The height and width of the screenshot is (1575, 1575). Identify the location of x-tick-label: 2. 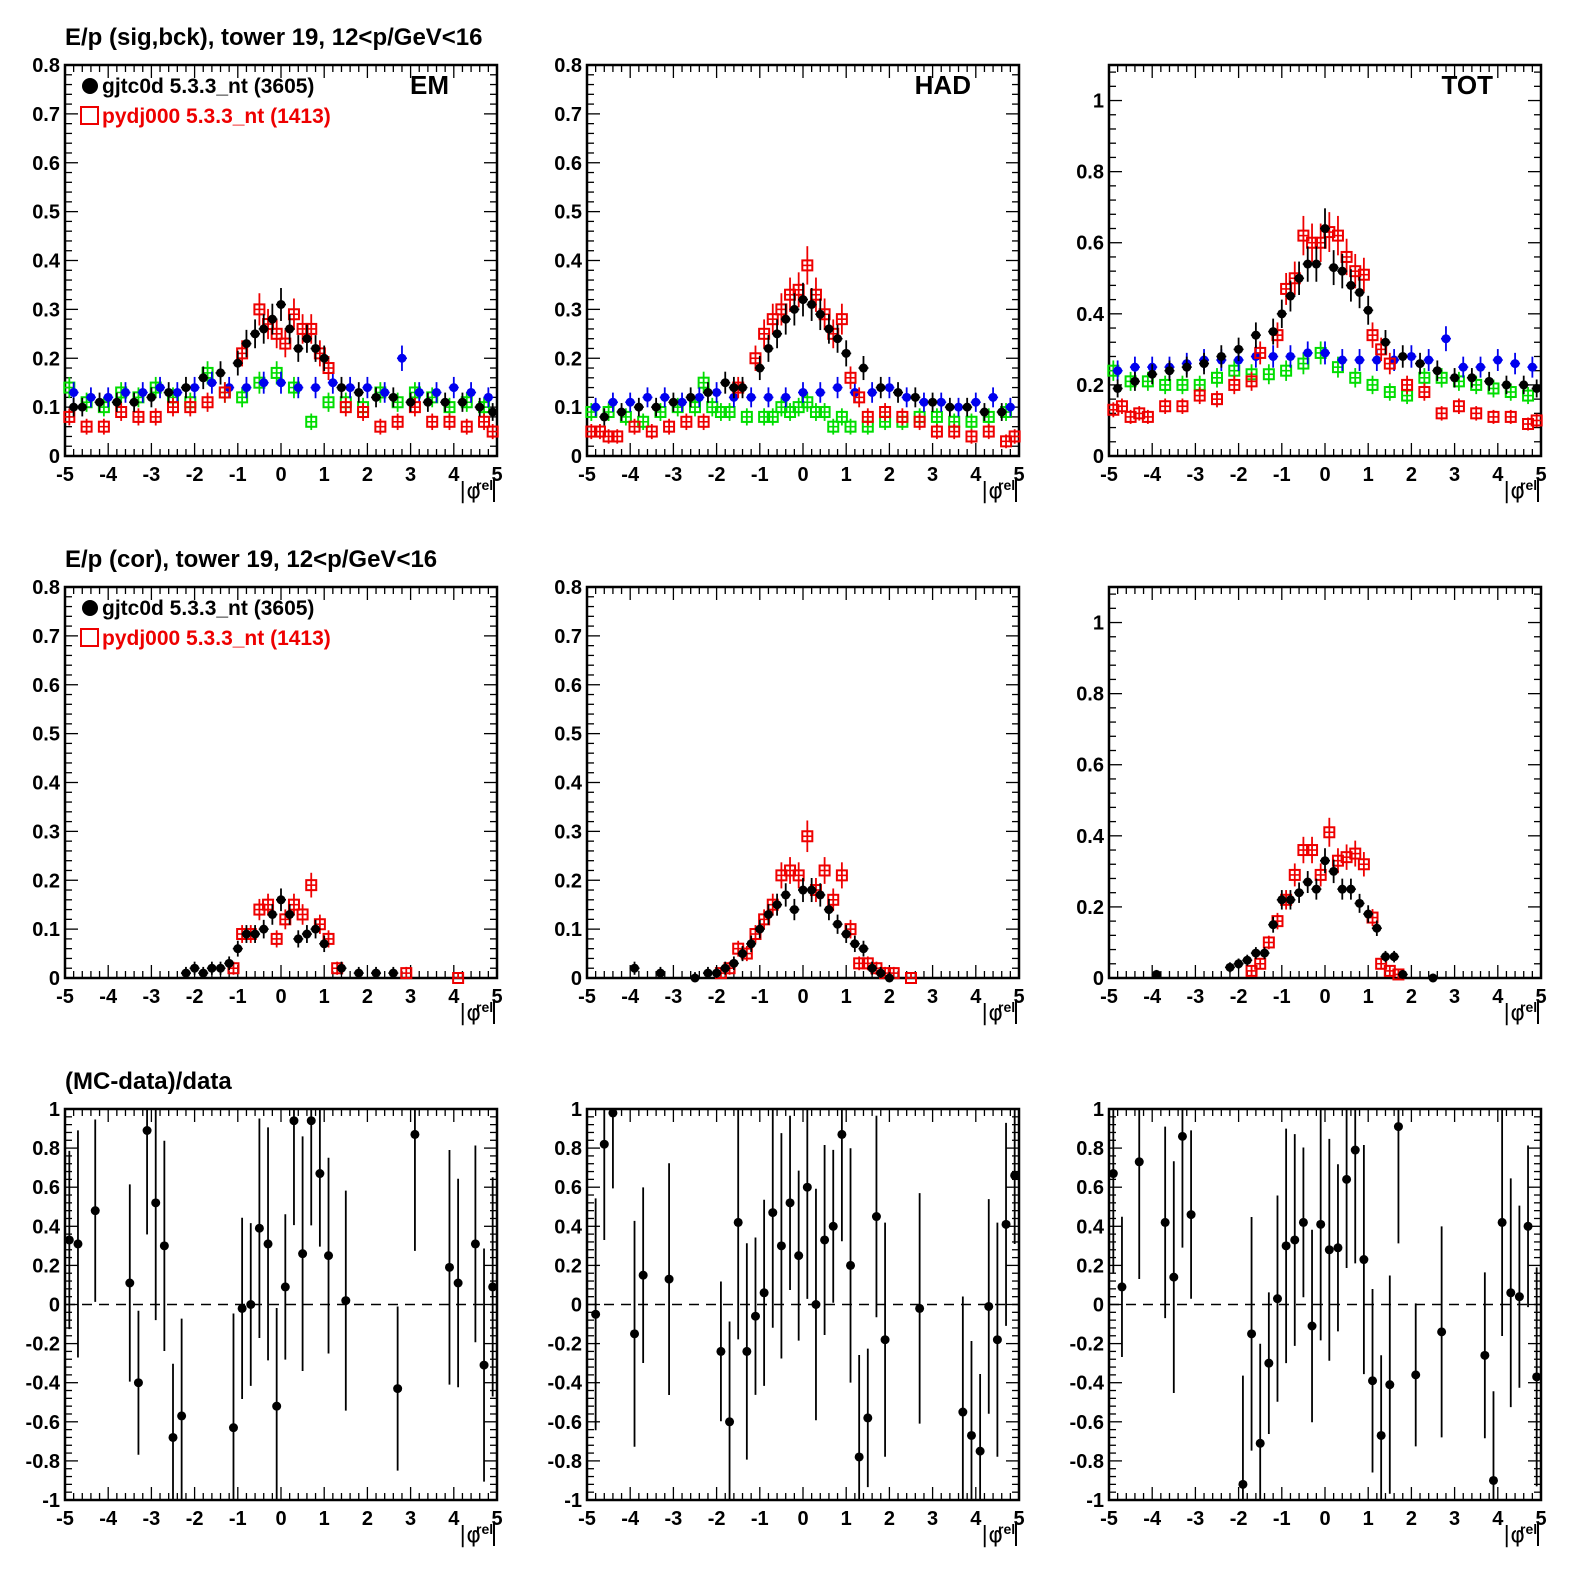
(1411, 475).